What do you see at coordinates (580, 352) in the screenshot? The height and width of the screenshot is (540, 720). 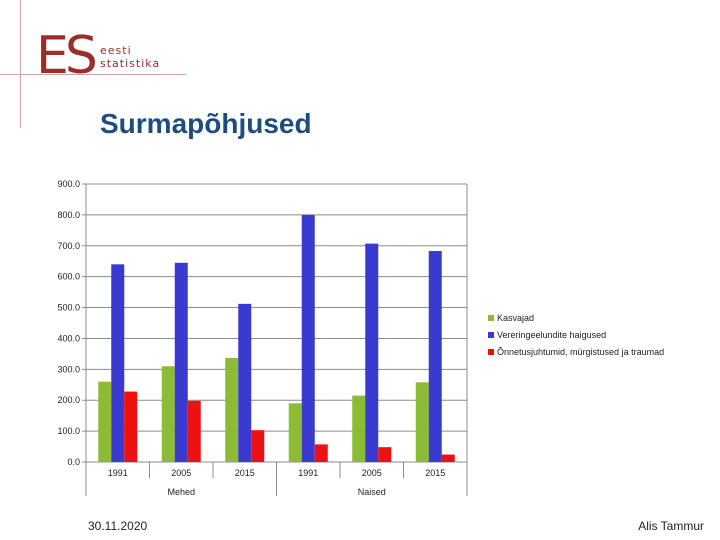 I see `legend-entry: Õnnetusjuhtumid, mürgistused ja traumad` at bounding box center [580, 352].